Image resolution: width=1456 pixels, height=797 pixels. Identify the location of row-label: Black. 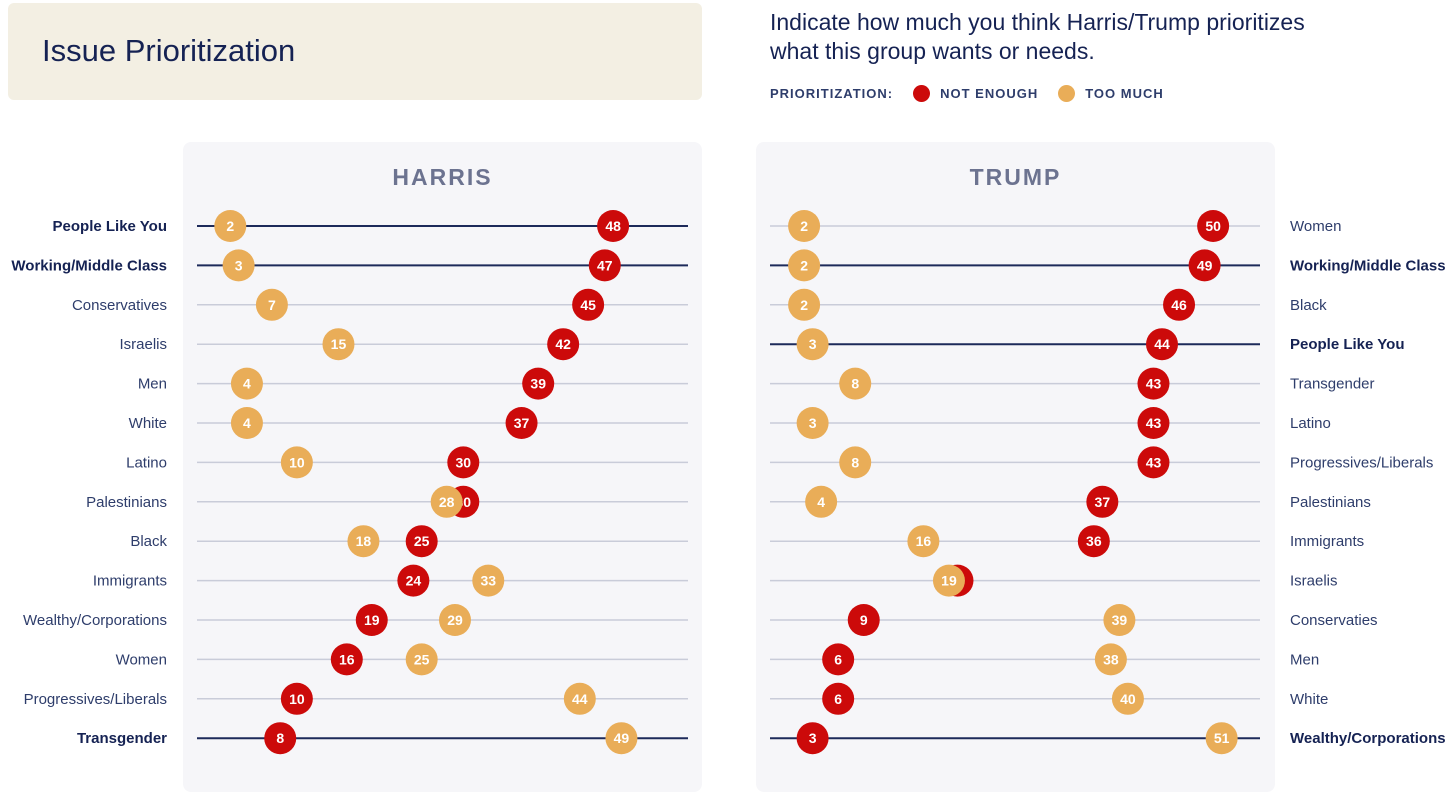
(148, 541).